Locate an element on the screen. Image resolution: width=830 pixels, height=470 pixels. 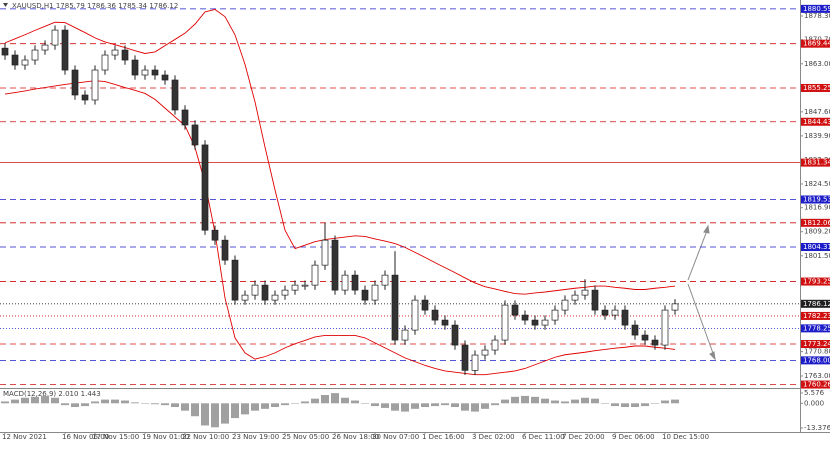
level-label: 1782.23 is located at coordinates (816, 316).